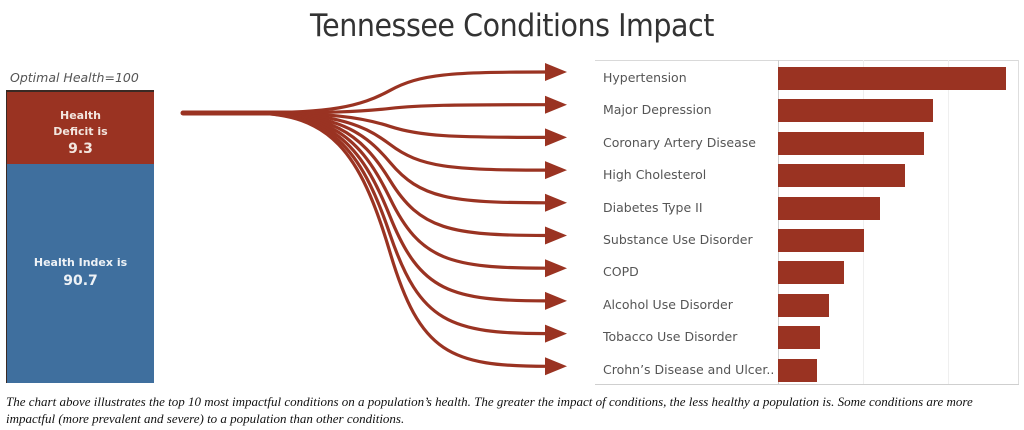  Describe the element at coordinates (689, 369) in the screenshot. I see `bar-label: Crohn’s Disease and Ulcer..` at that location.